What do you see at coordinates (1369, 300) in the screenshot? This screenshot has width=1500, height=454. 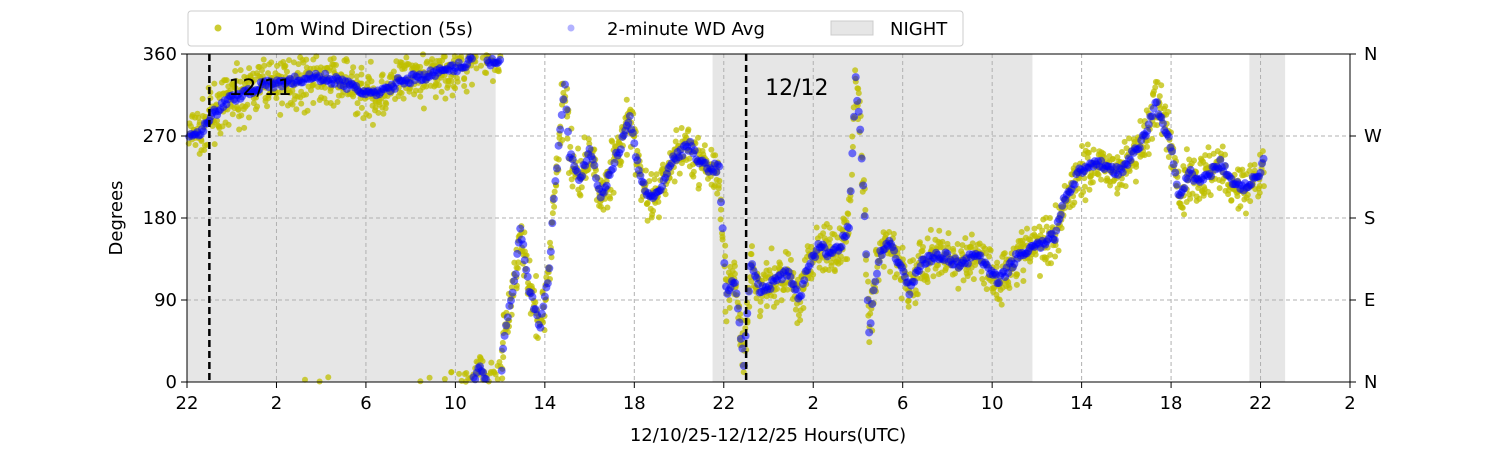 I see `y2-tick-label: E` at bounding box center [1369, 300].